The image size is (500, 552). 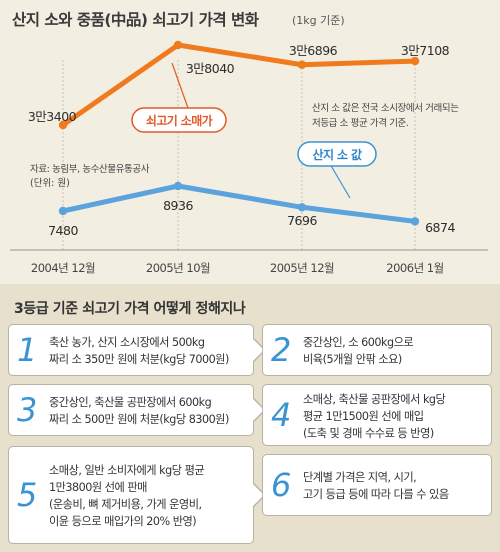 I want to click on data-label: 3만6896, so click(x=313, y=50).